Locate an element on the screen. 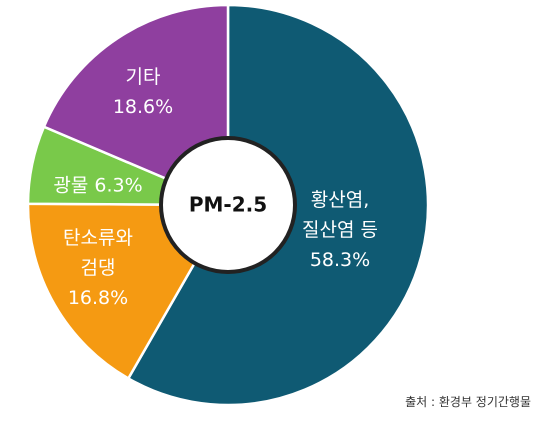 The height and width of the screenshot is (422, 545). slice-label-line: 58.3% is located at coordinates (340, 260).